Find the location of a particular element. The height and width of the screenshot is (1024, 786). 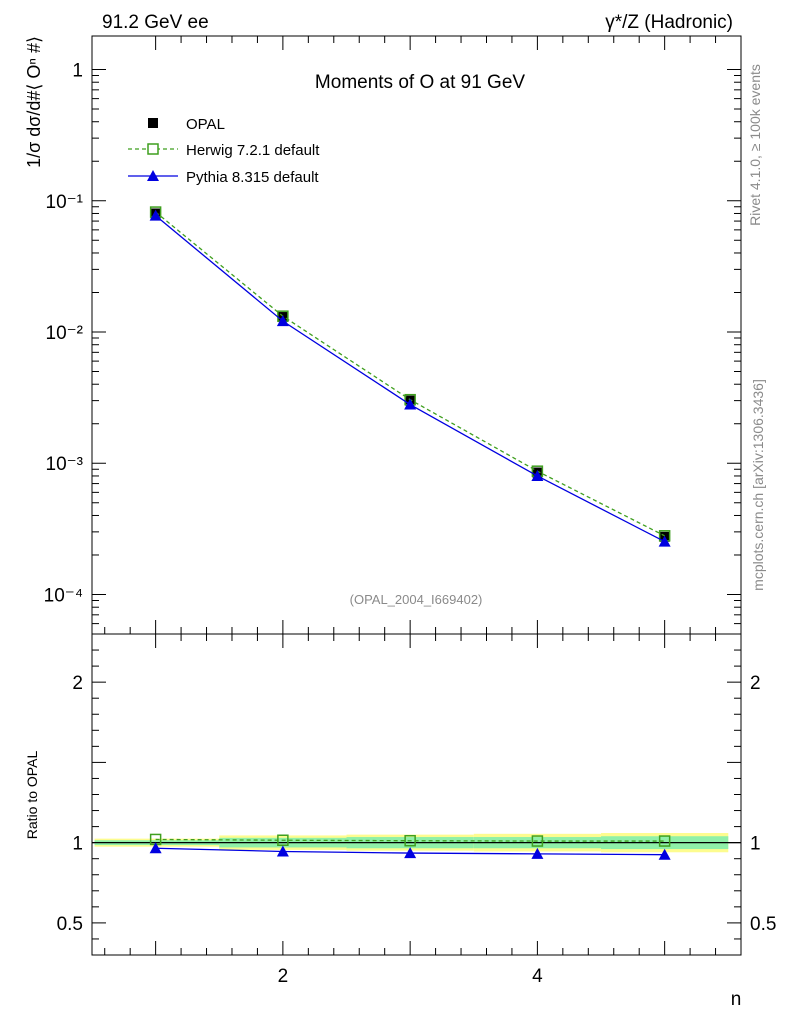

ratio-y-tick-label-left: 2 is located at coordinates (77, 683).